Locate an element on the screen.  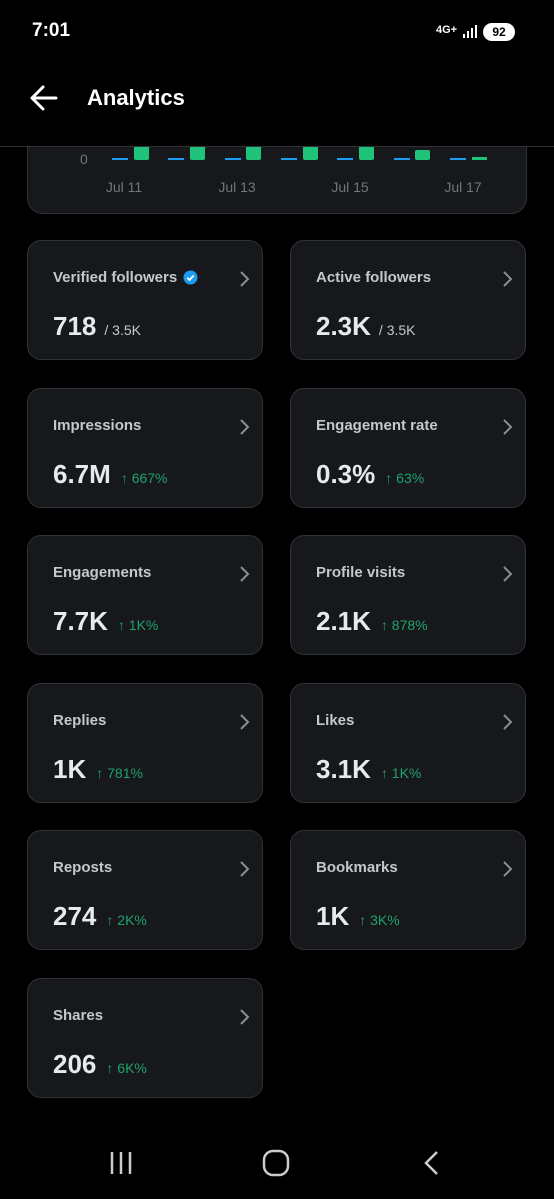
label-text: Engagements is located at coordinates (102, 573).